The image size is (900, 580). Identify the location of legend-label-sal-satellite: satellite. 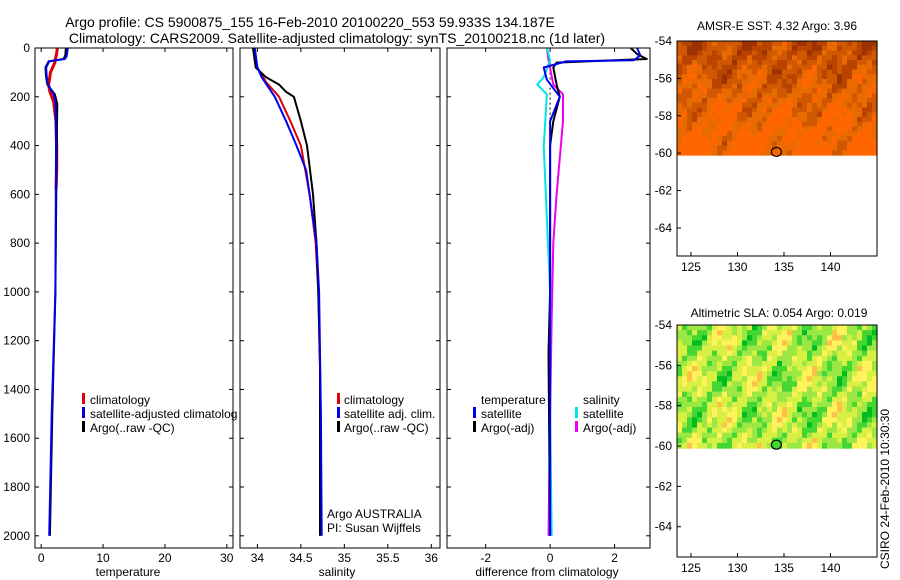
(603, 414).